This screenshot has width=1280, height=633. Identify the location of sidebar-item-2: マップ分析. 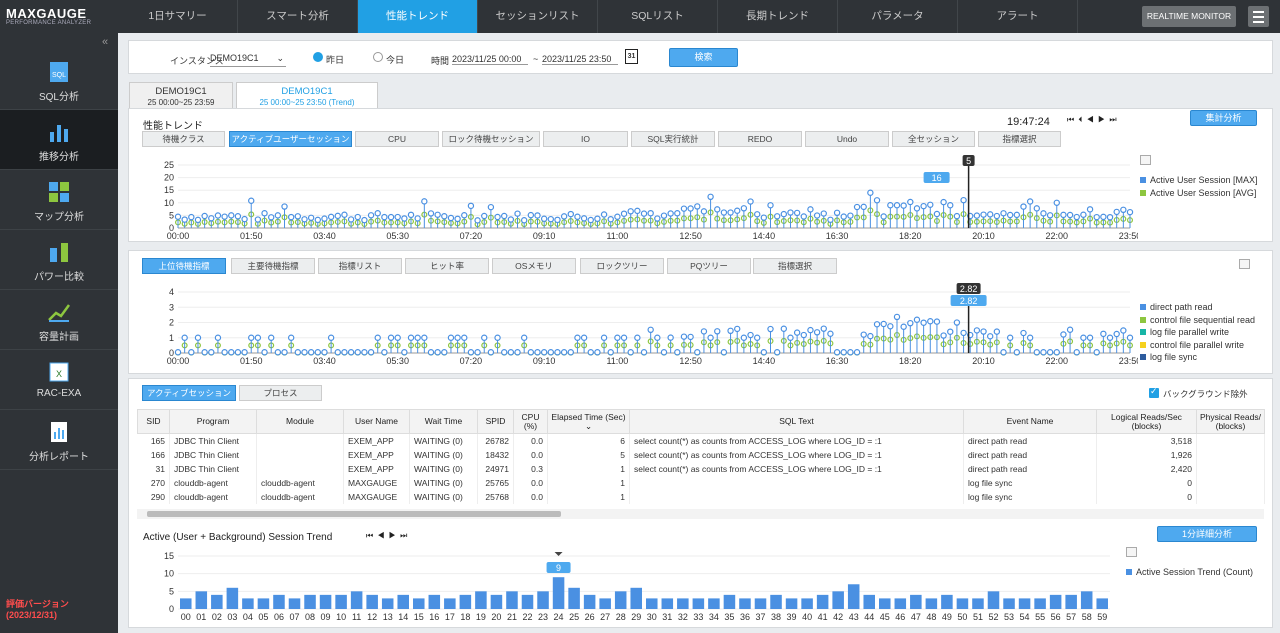
(59, 200).